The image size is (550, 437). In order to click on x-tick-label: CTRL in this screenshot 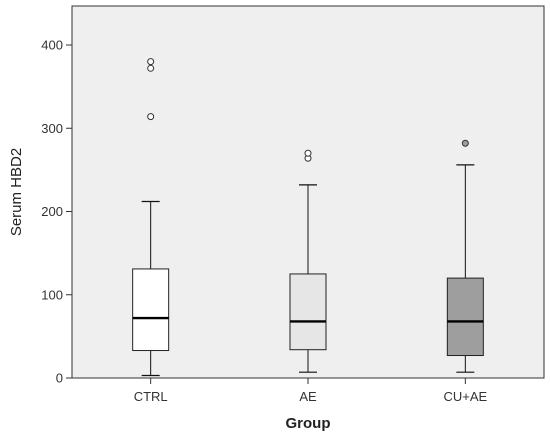, I will do `click(151, 396)`.